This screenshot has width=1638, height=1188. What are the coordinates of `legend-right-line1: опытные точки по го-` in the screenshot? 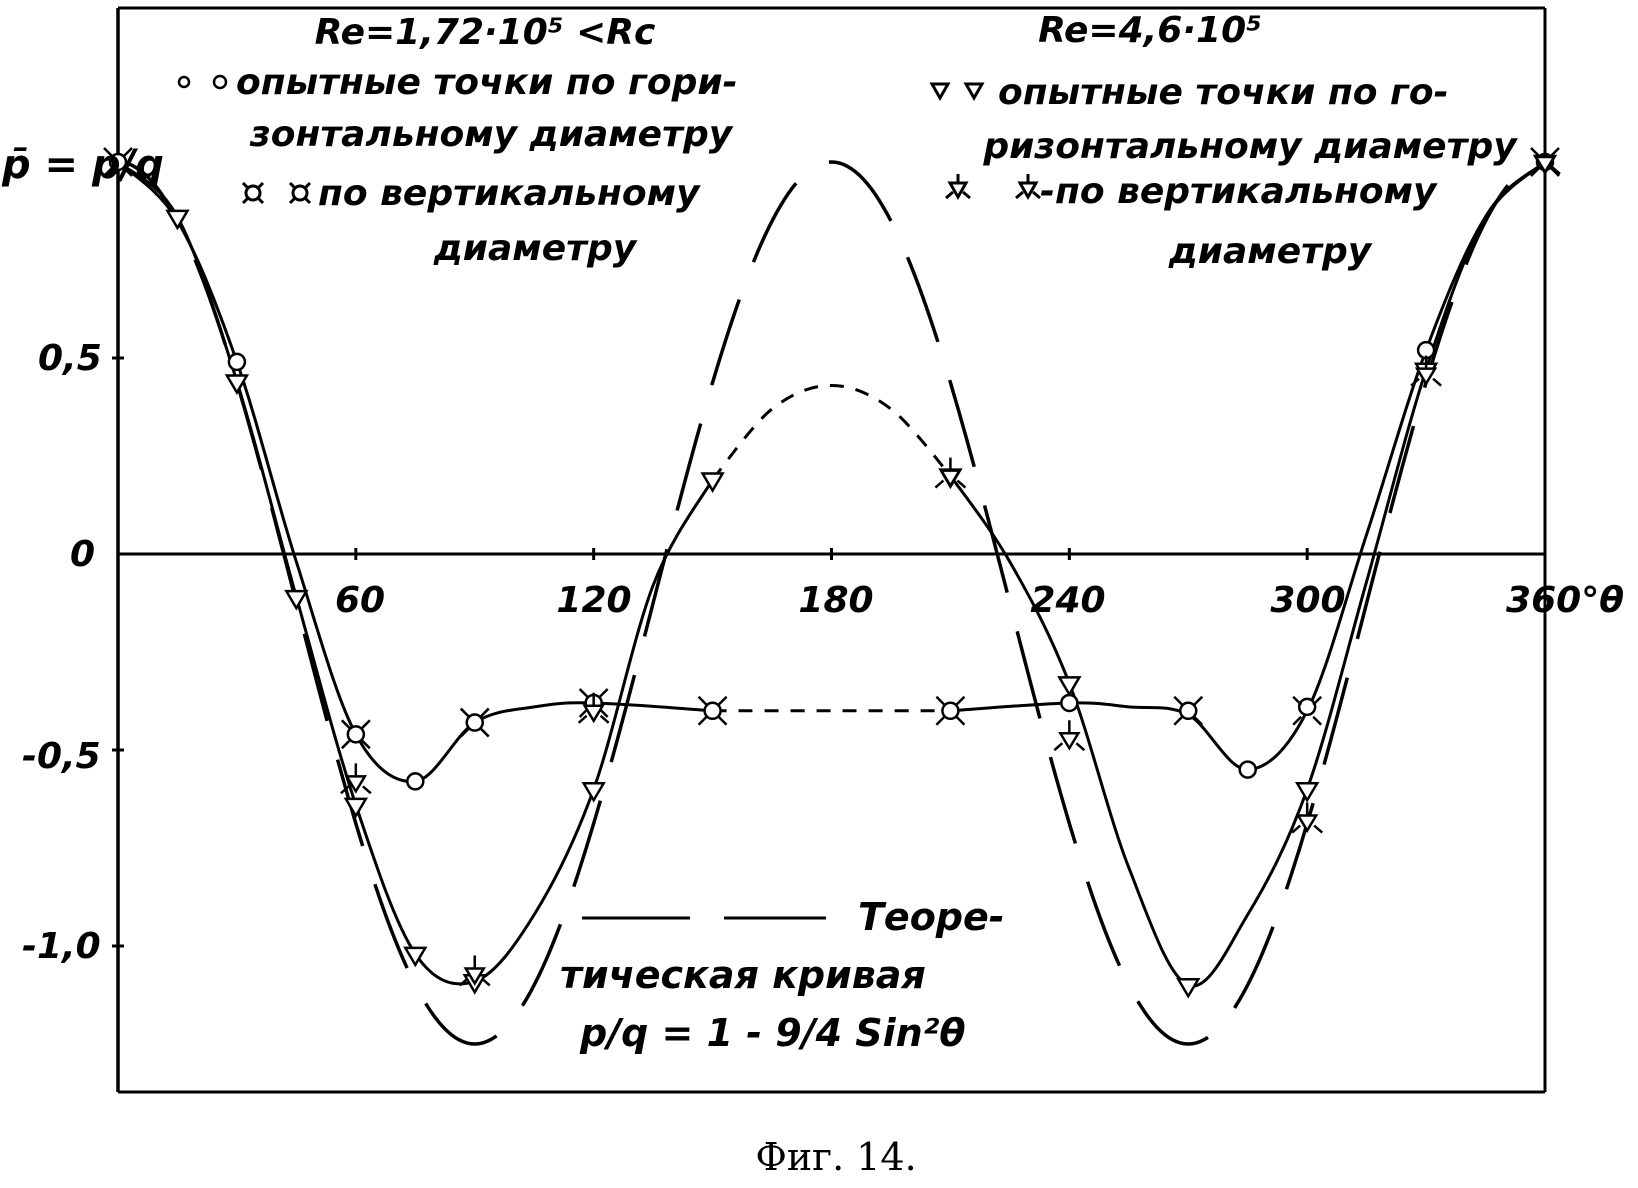 It's located at (1223, 92).